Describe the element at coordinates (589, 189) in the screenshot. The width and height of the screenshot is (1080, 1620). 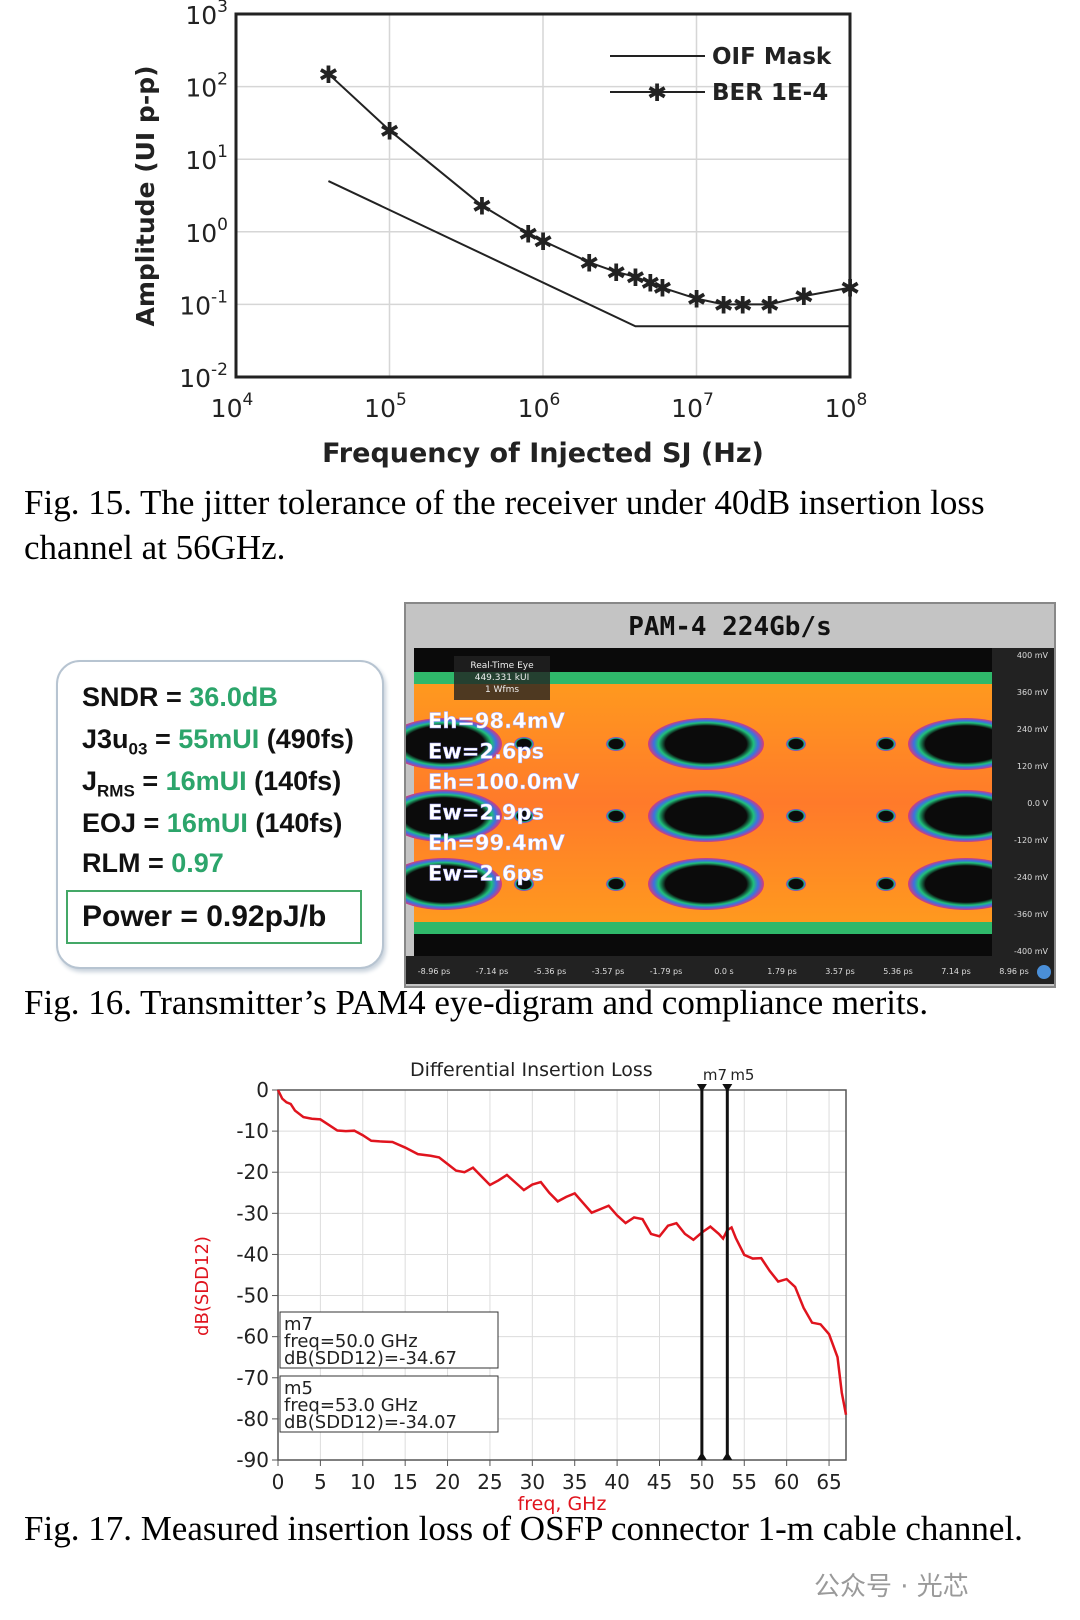
I see `series-line-ber` at that location.